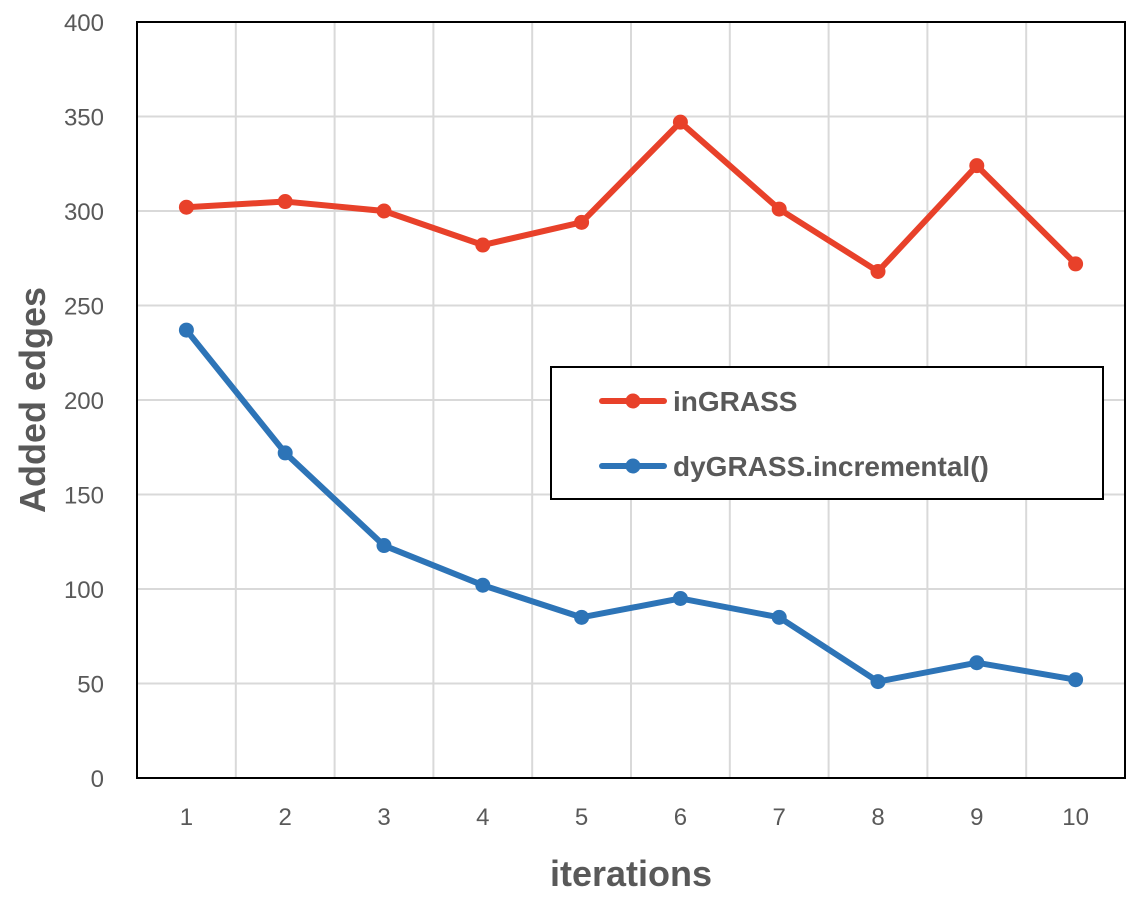  Describe the element at coordinates (831, 466) in the screenshot. I see `legend-label: dyGRASS.incremental()` at that location.